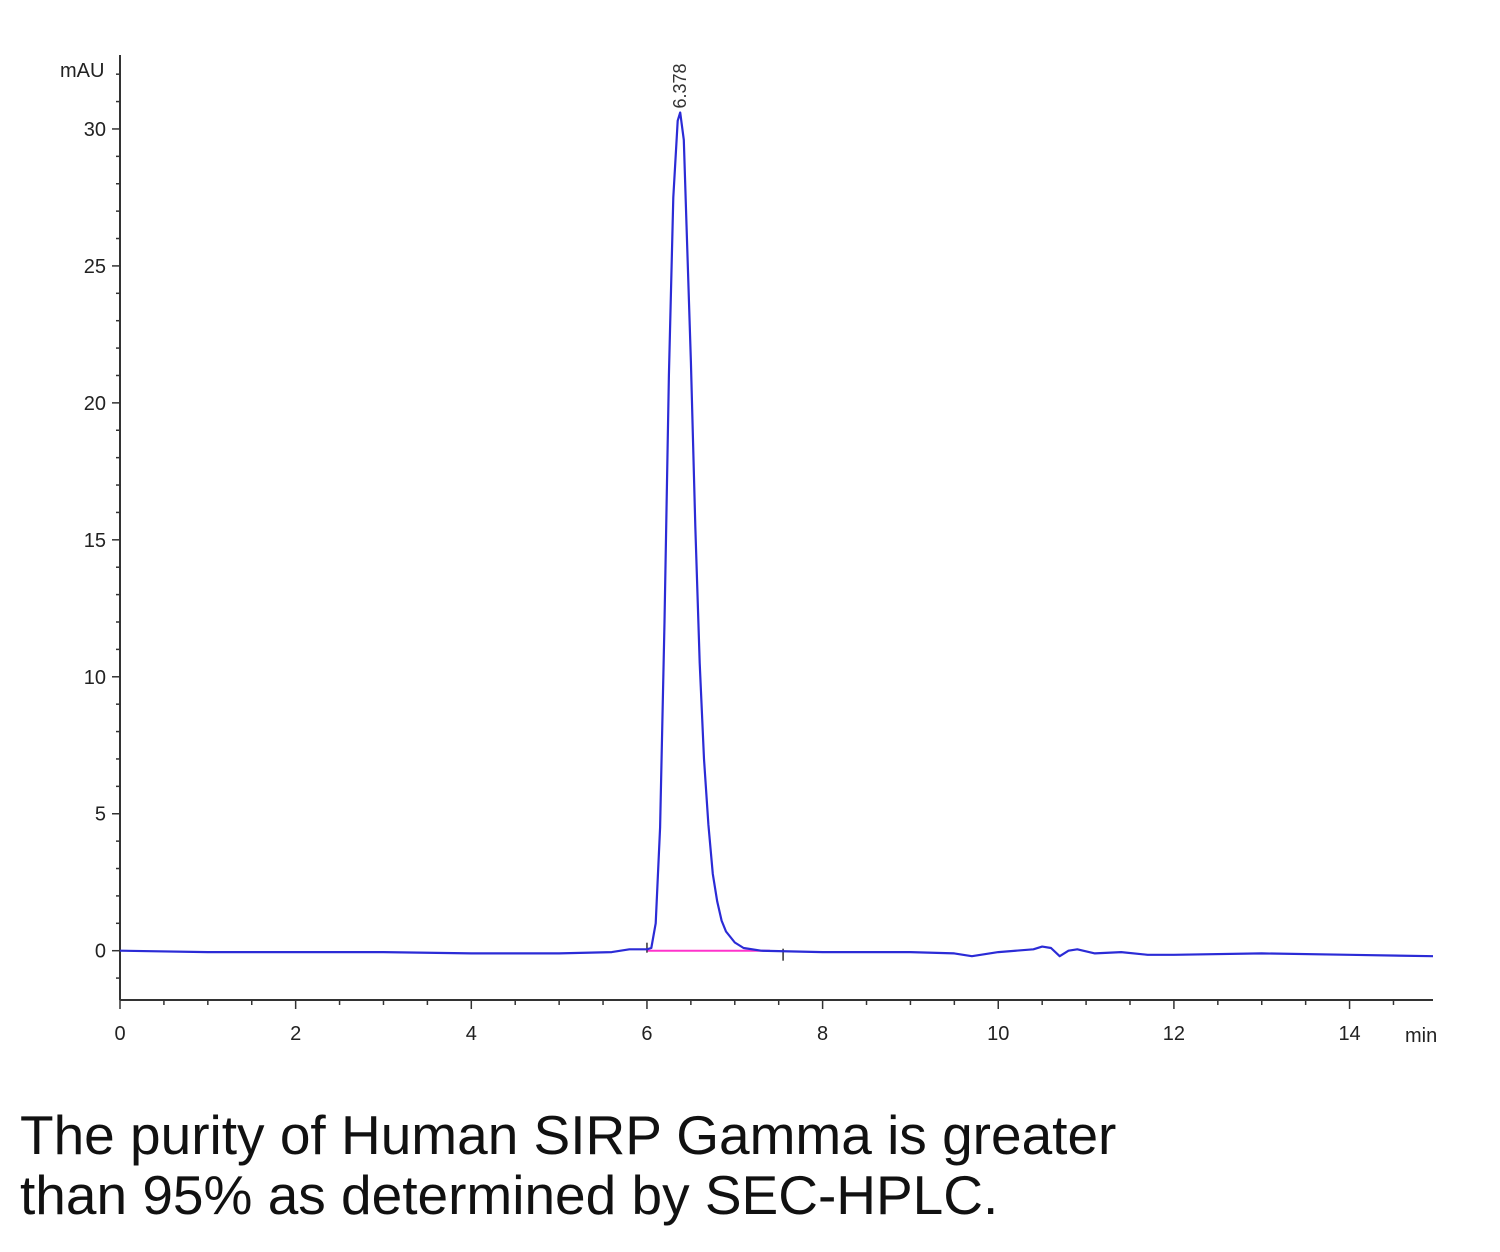 The width and height of the screenshot is (1500, 1252). I want to click on x-tick-label: 4, so click(471, 1034).